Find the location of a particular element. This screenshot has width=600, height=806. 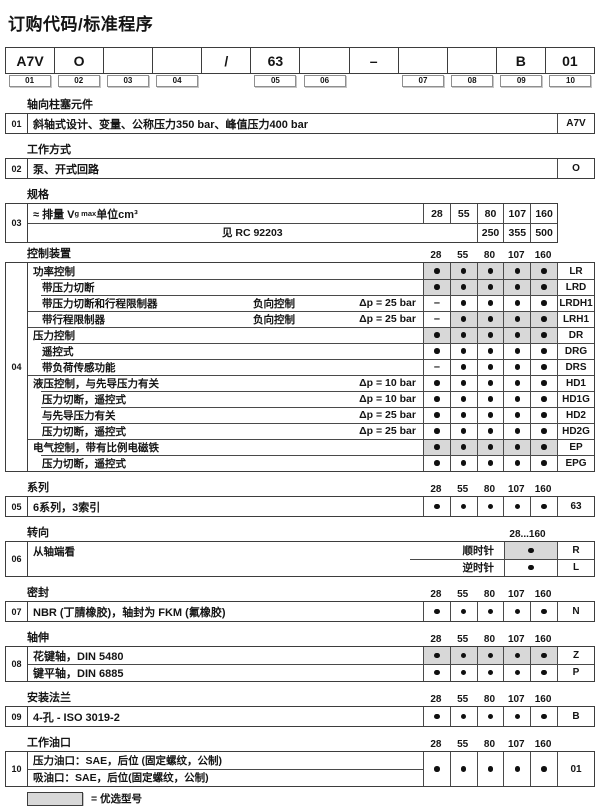

table-row: 压力切断，遥控式 Δp = 25 bar HD2G is located at coordinates (311, 431).